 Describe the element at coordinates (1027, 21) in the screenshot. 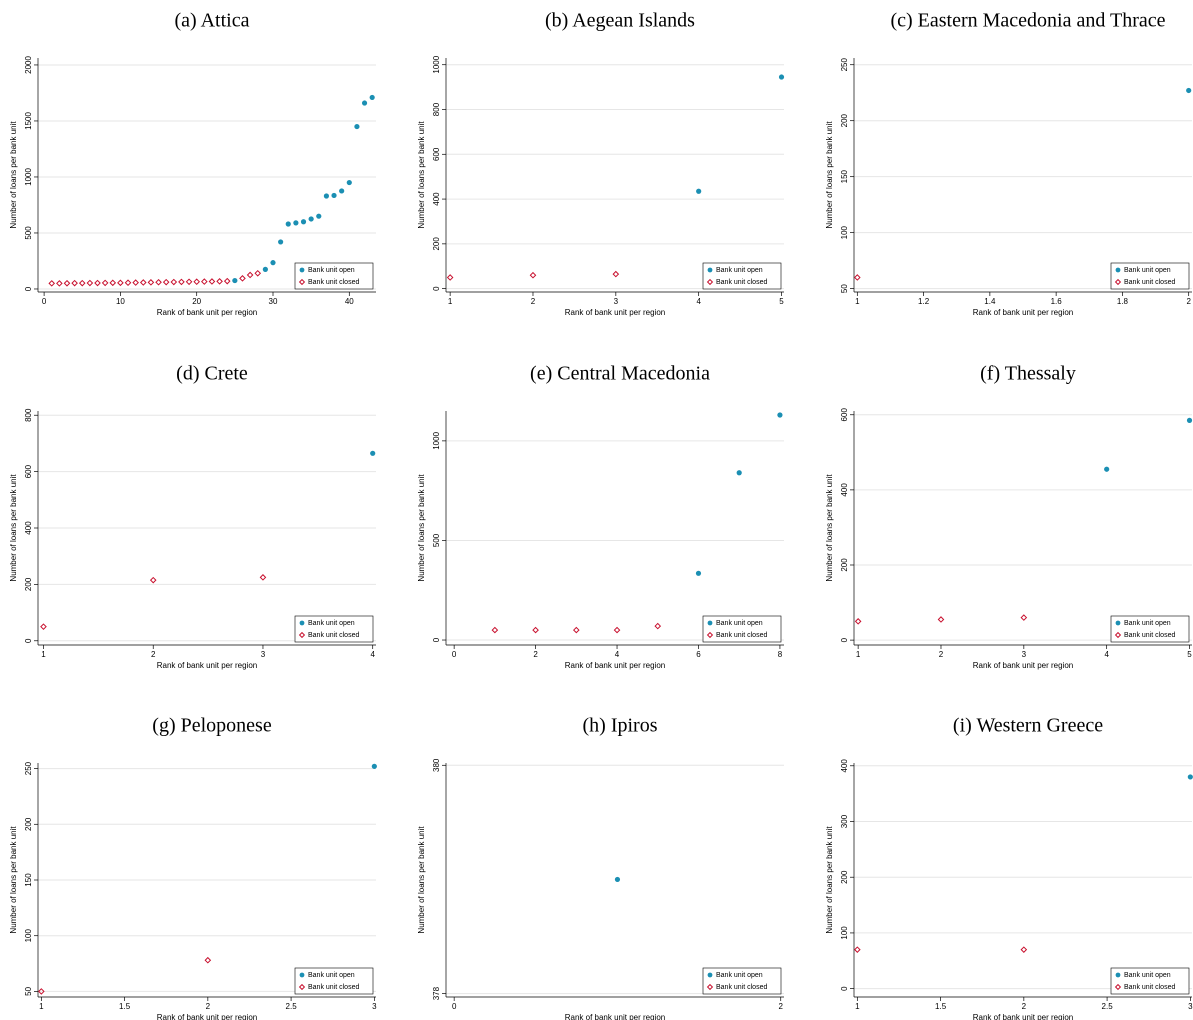

I see `panel-title: (c) Eastern Macedonia and Thrace` at that location.